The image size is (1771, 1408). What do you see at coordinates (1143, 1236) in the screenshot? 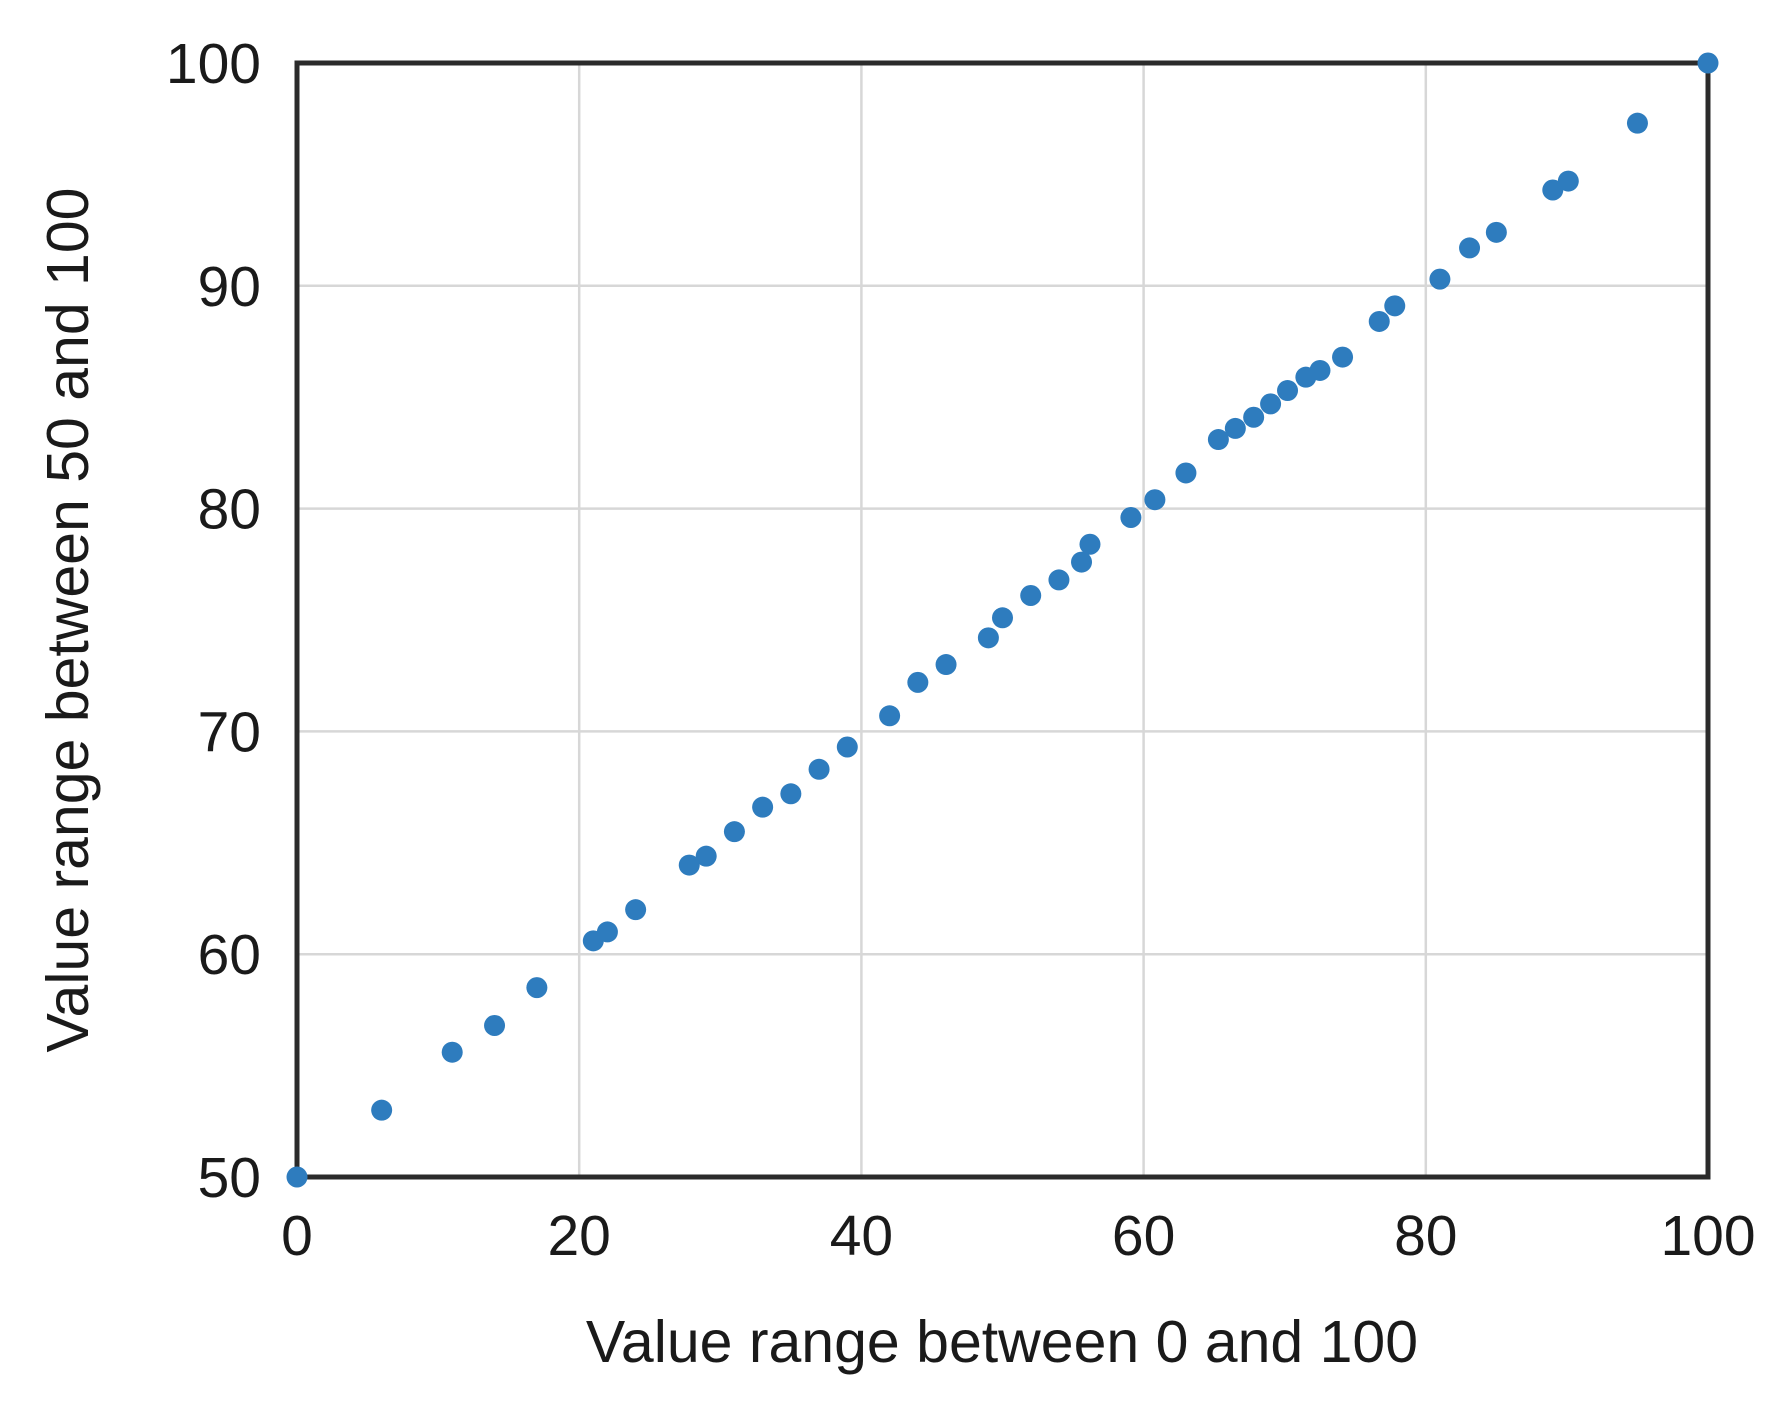
I see `x-tick-label: 60` at bounding box center [1143, 1236].